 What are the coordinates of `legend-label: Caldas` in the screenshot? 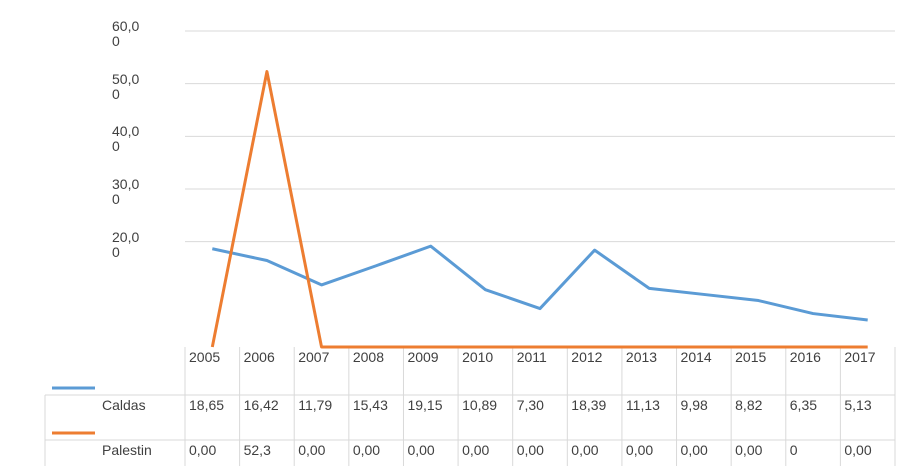 It's located at (124, 405).